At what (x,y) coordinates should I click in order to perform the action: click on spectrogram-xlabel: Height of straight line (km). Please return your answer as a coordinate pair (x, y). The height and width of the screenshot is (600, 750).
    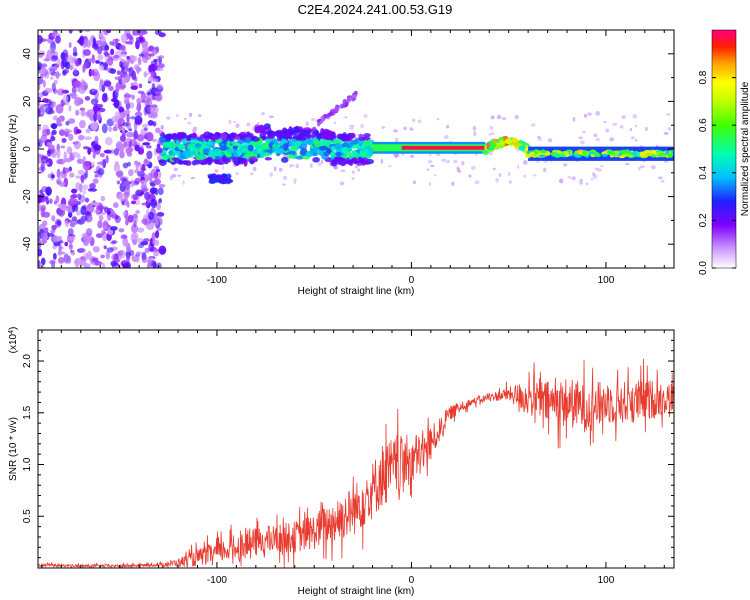
    Looking at the image, I should click on (356, 291).